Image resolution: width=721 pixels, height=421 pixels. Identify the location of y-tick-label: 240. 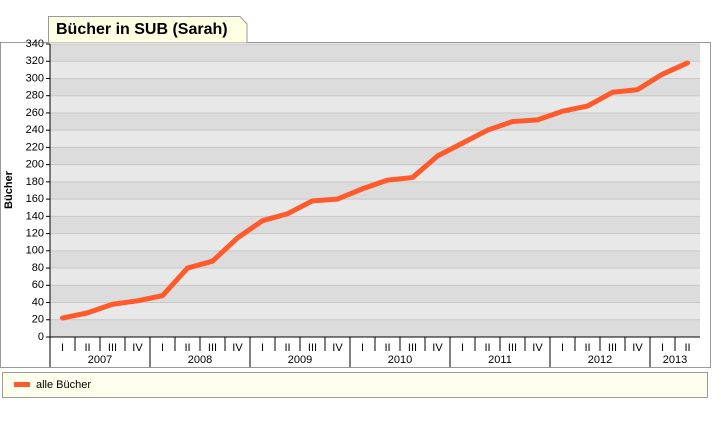
(35, 130).